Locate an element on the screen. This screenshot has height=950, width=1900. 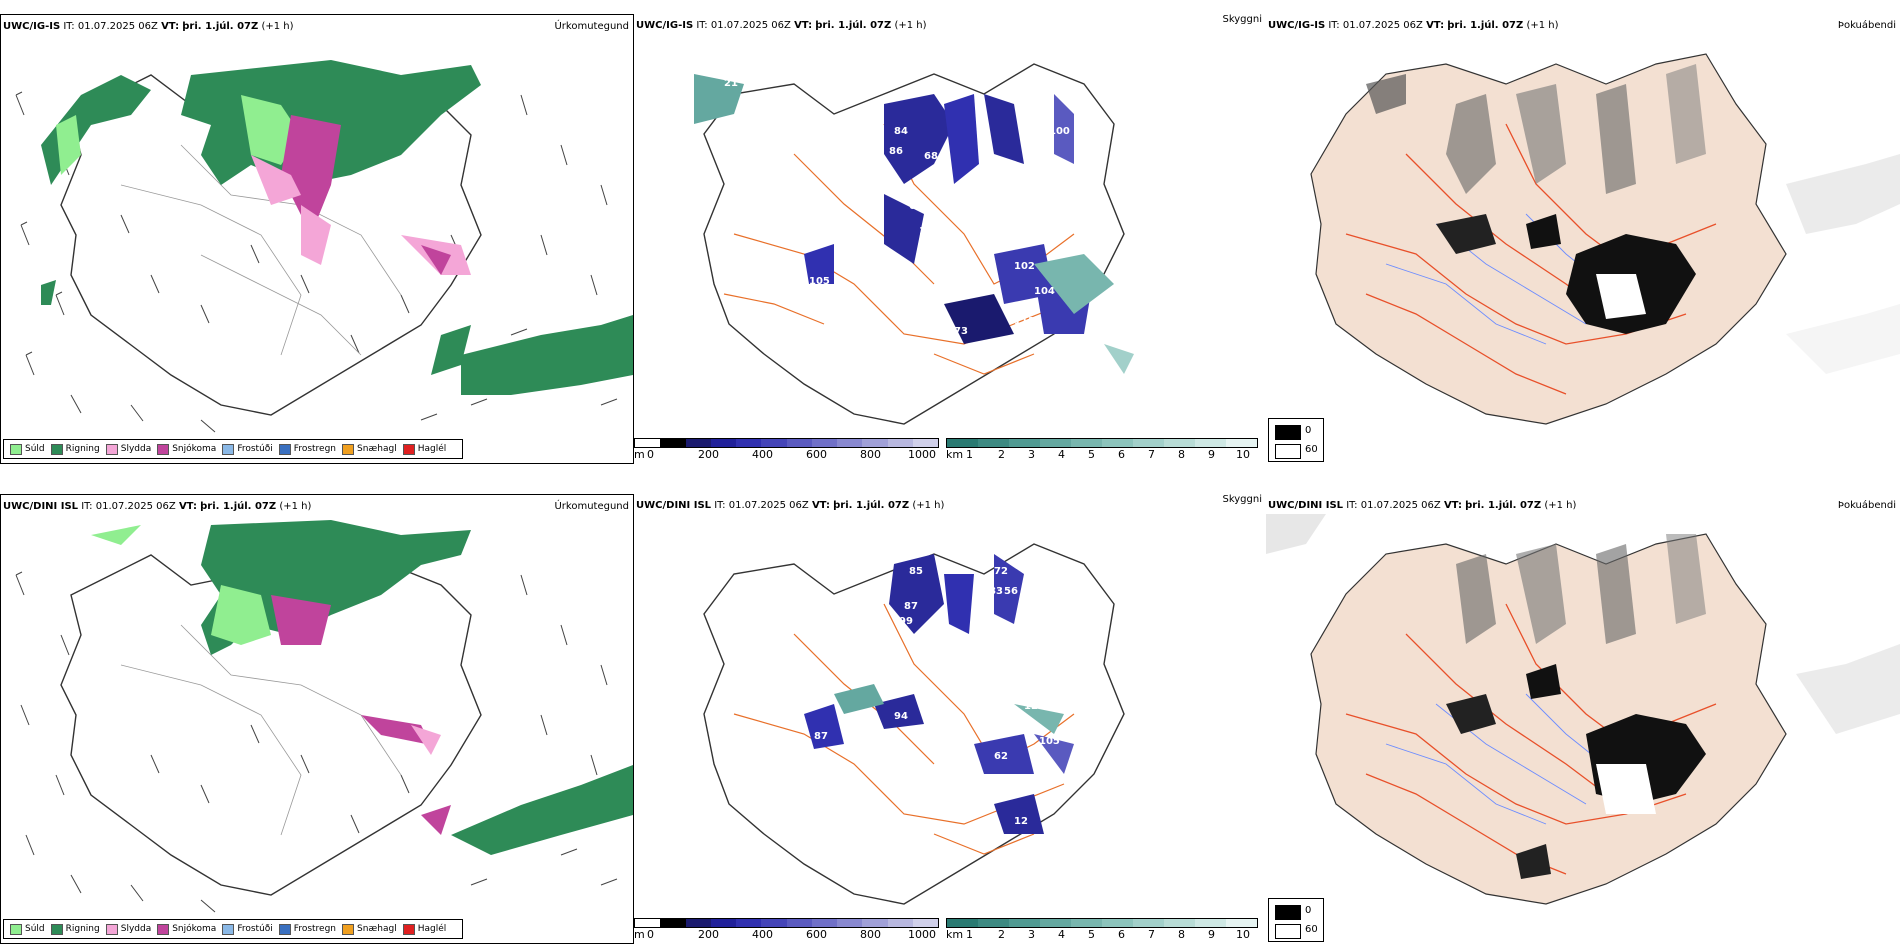
ceiling-tick: 200 is located at coordinates (708, 934).